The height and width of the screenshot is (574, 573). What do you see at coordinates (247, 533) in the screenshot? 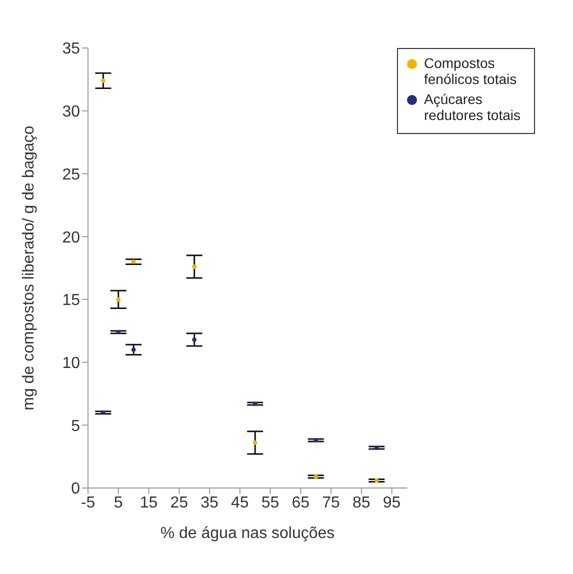
I see `x-axis-title: % de água nas soluções` at bounding box center [247, 533].